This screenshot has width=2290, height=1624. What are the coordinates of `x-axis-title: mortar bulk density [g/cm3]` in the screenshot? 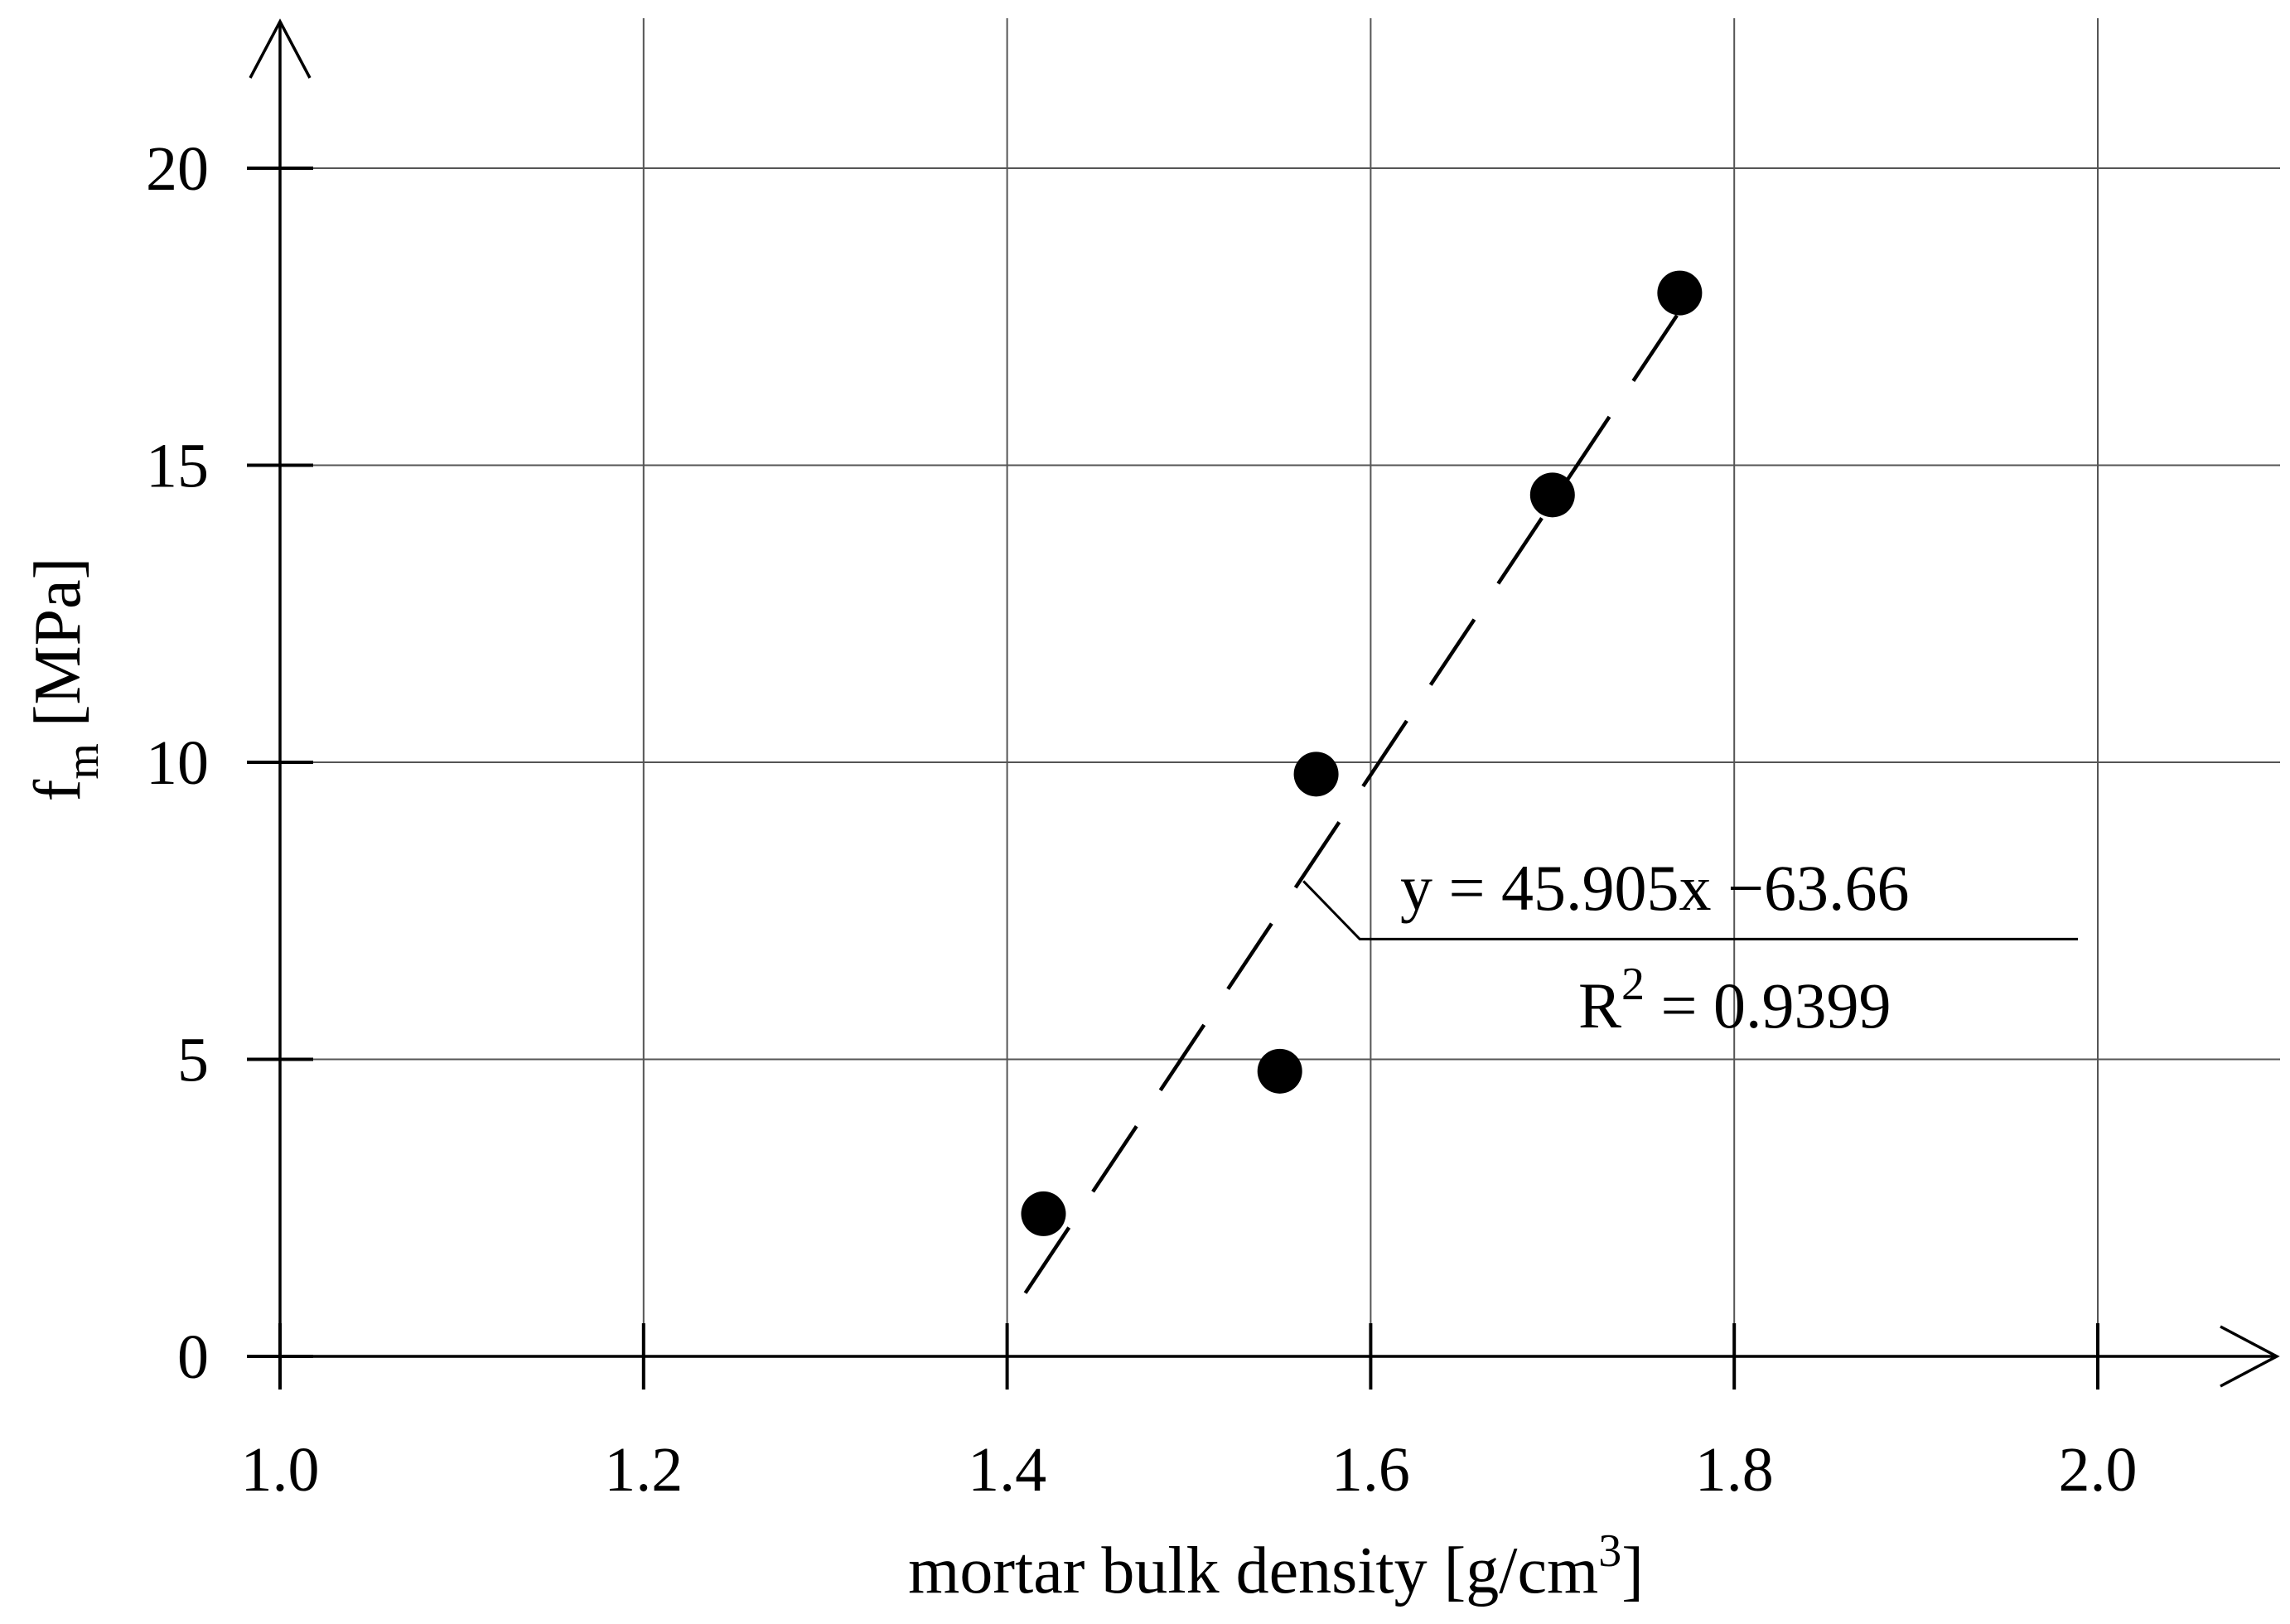 It's located at (1276, 1566).